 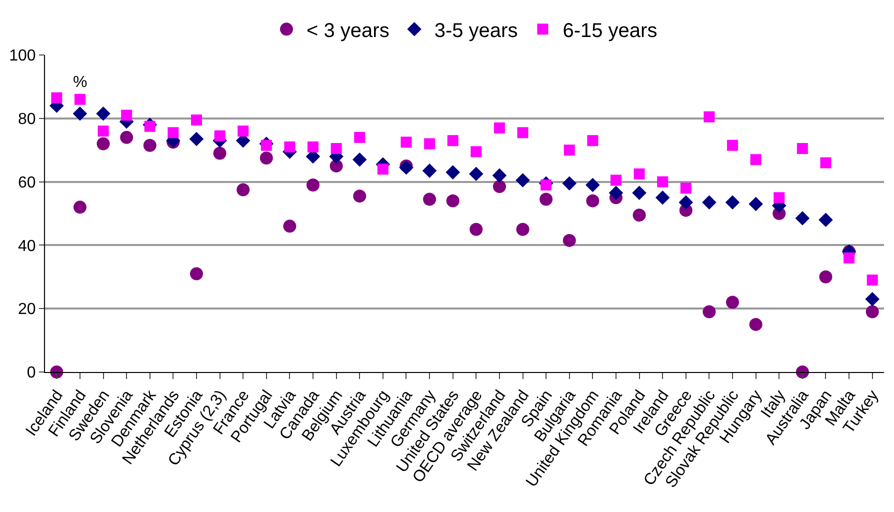 What do you see at coordinates (610, 31) in the screenshot?
I see `legend-label: 6-15 years` at bounding box center [610, 31].